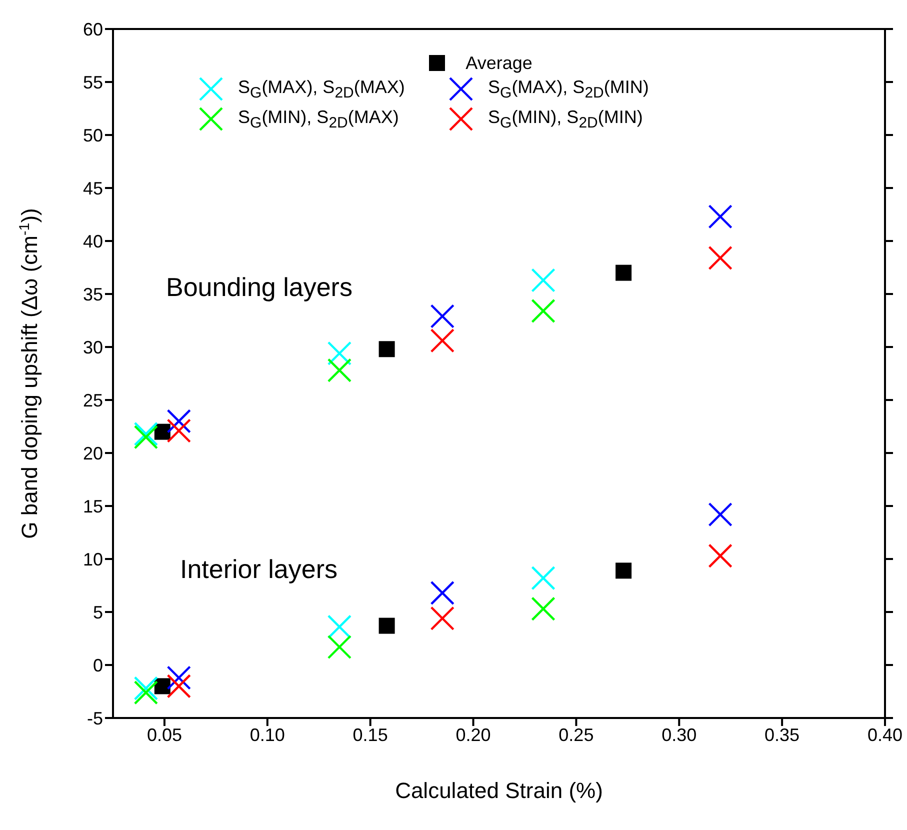 This screenshot has height=830, width=907. I want to click on y-tick-label: 10, so click(92, 559).